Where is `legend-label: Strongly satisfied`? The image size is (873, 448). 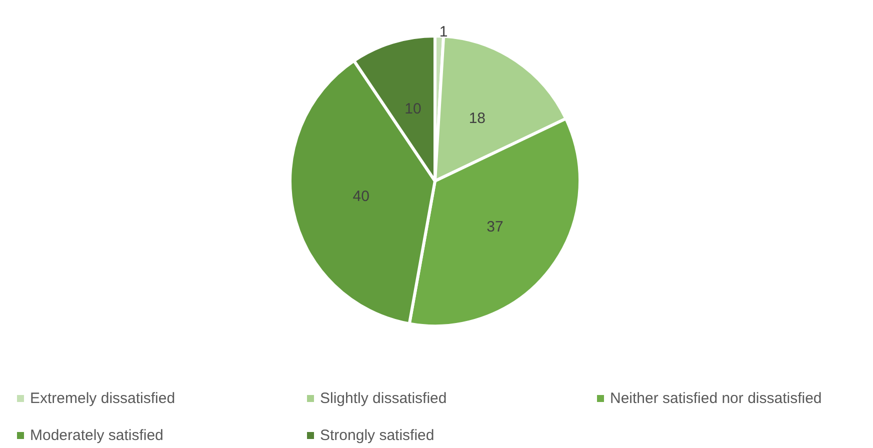 legend-label: Strongly satisfied is located at coordinates (377, 435).